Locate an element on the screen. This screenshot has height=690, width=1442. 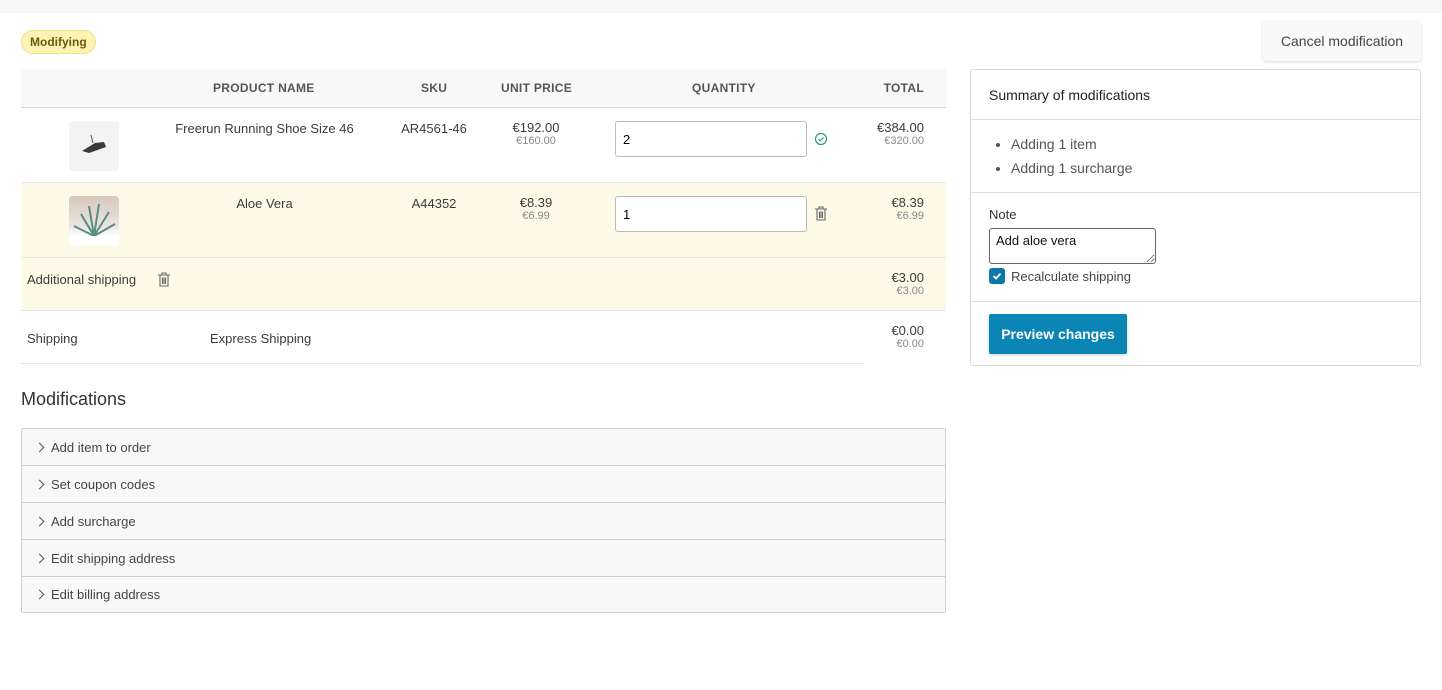
unit-price: €192.00 €160.00 is located at coordinates (536, 133).